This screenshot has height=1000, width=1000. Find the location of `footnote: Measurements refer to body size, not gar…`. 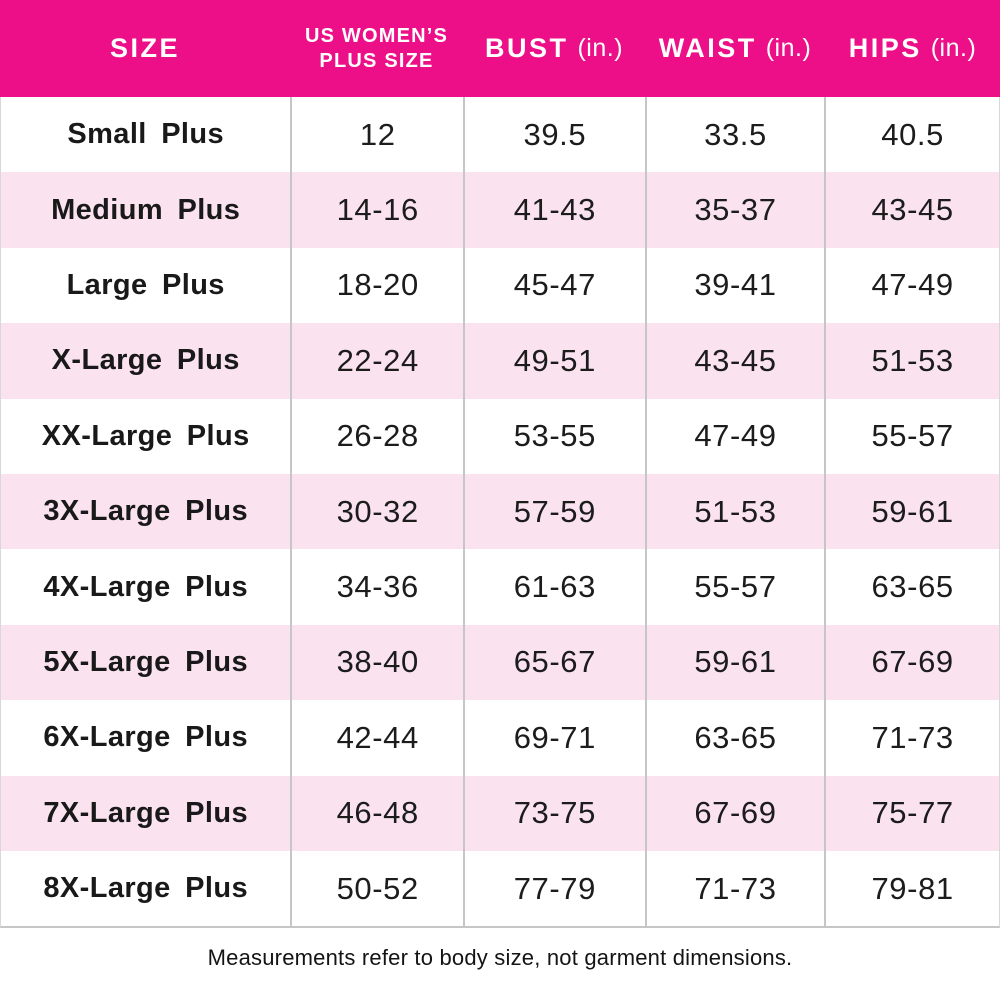

footnote: Measurements refer to body size, not gar… is located at coordinates (500, 958).